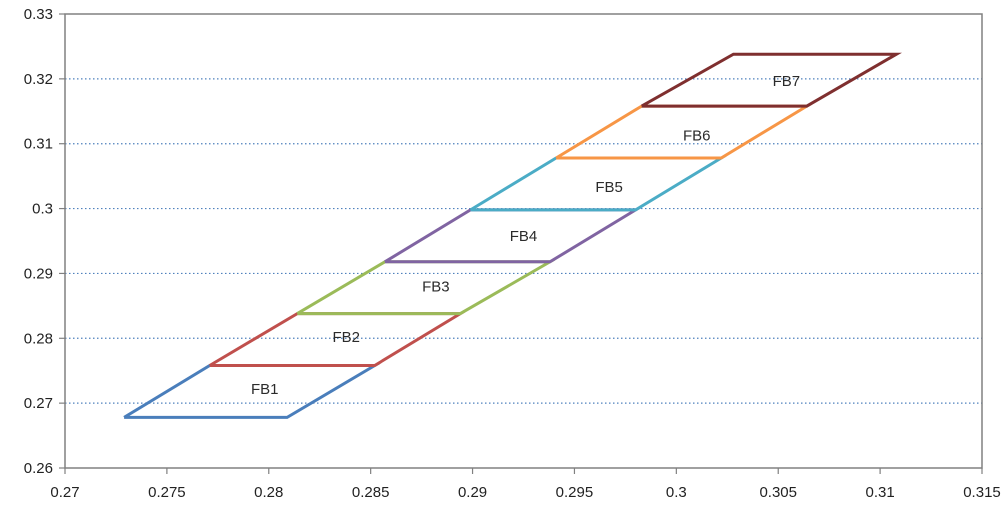 The height and width of the screenshot is (506, 1007). I want to click on x-tick-label: 0.3, so click(676, 492).